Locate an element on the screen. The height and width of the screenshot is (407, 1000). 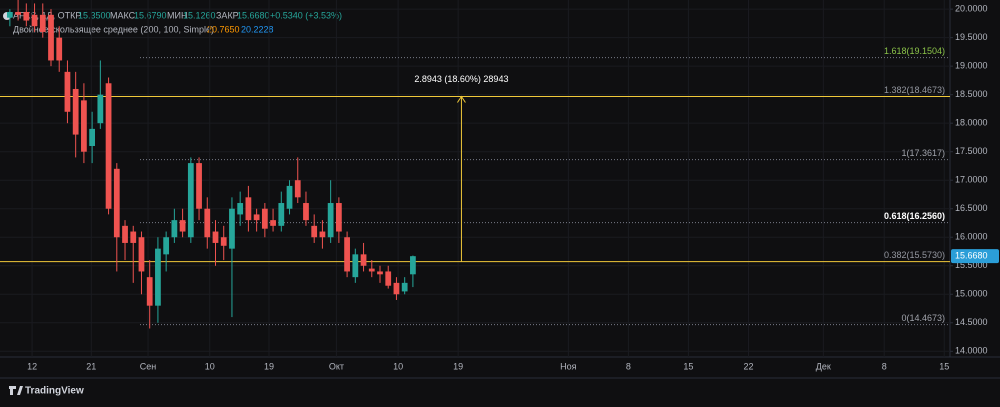
y-tick-label: 17.0000 is located at coordinates (971, 180).